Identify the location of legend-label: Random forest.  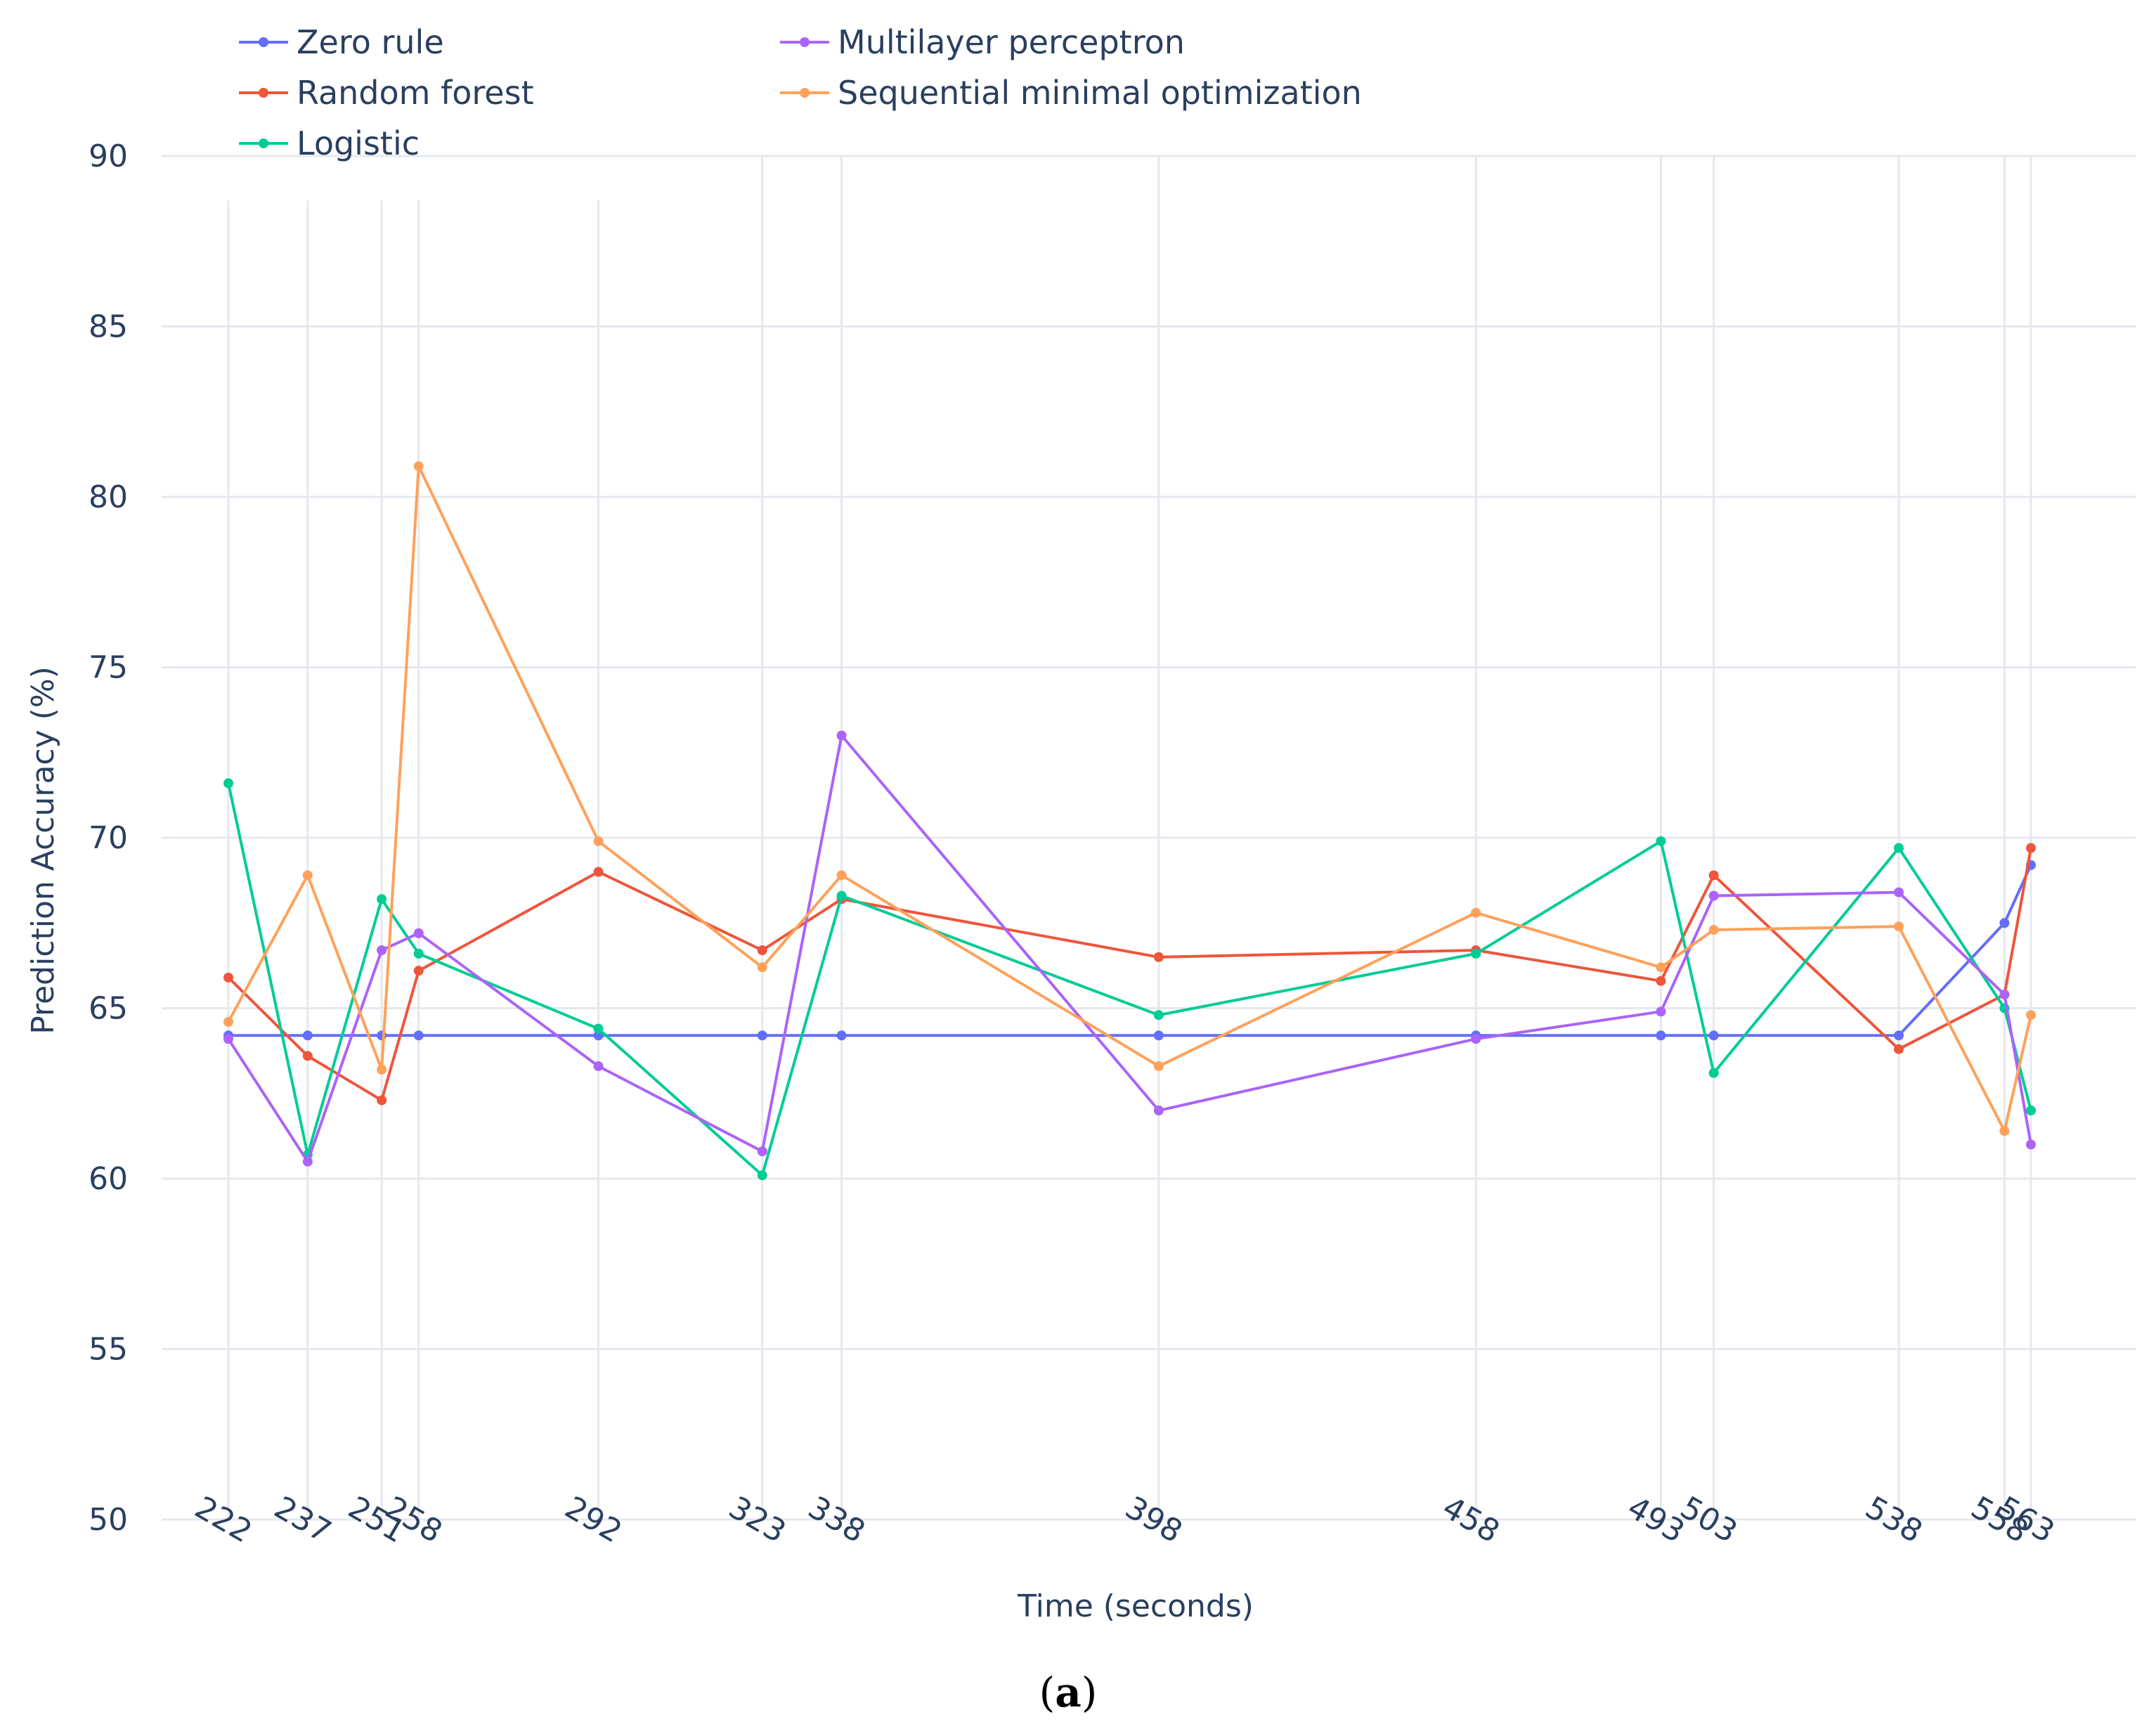
(416, 93).